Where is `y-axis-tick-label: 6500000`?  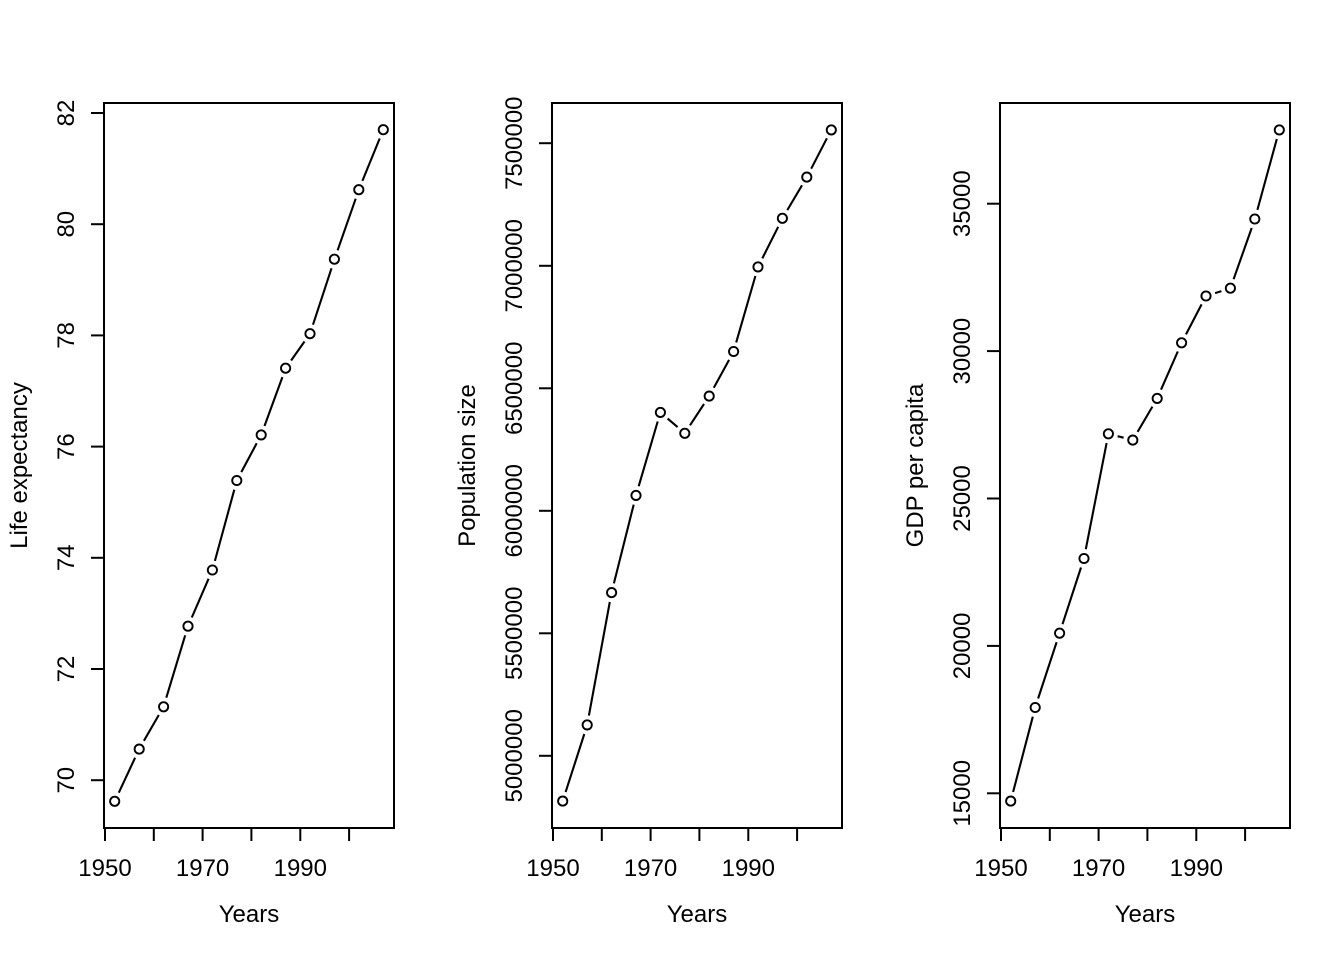 y-axis-tick-label: 6500000 is located at coordinates (514, 388).